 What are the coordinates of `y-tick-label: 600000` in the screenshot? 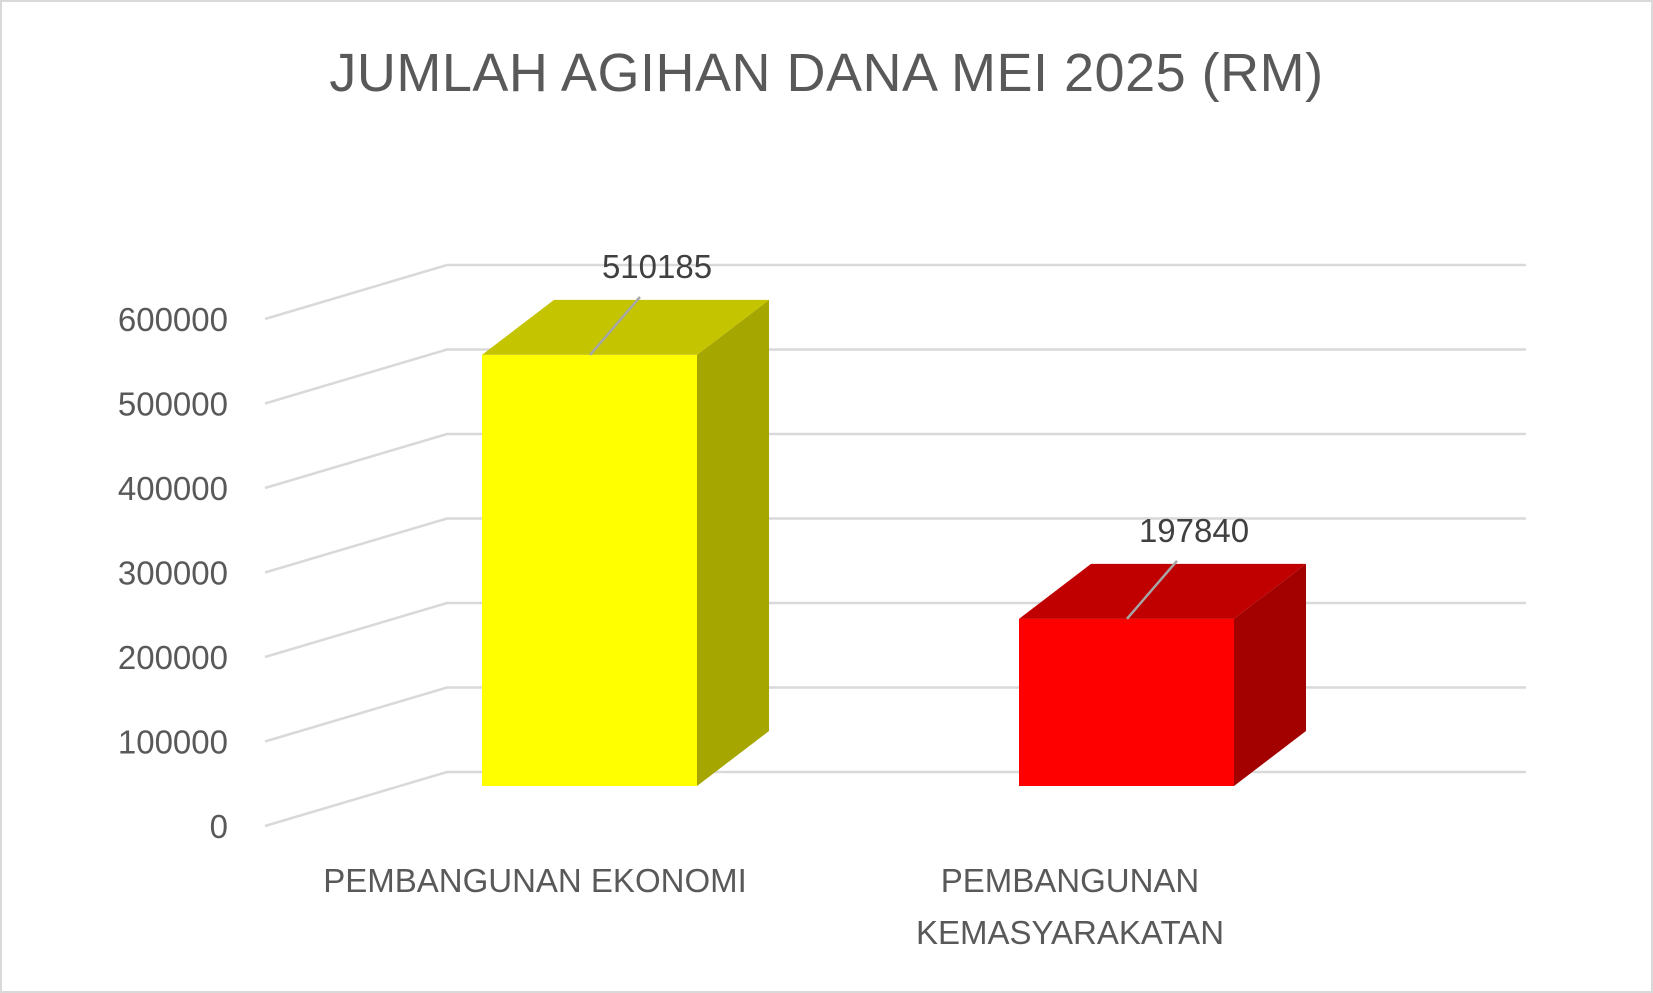 It's located at (173, 319).